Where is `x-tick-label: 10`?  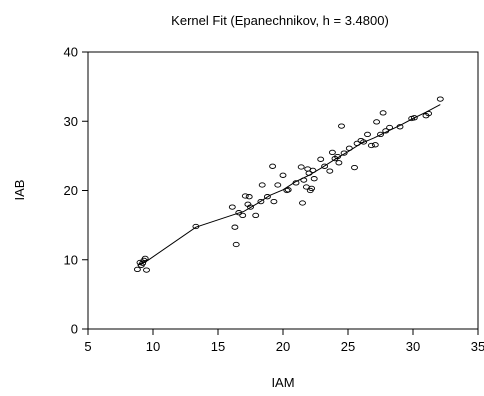 x-tick-label: 10 is located at coordinates (153, 346).